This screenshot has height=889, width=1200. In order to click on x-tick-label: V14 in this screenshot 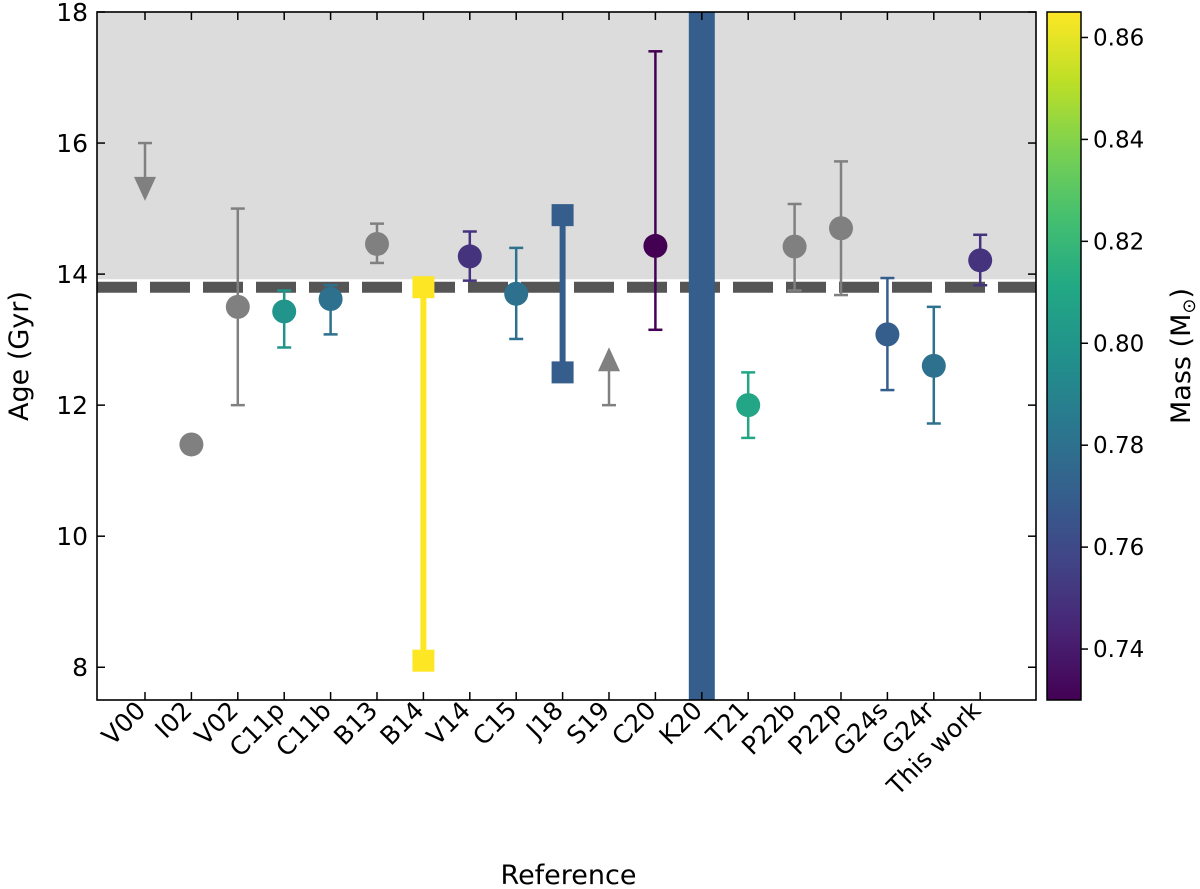, I will do `click(448, 723)`.